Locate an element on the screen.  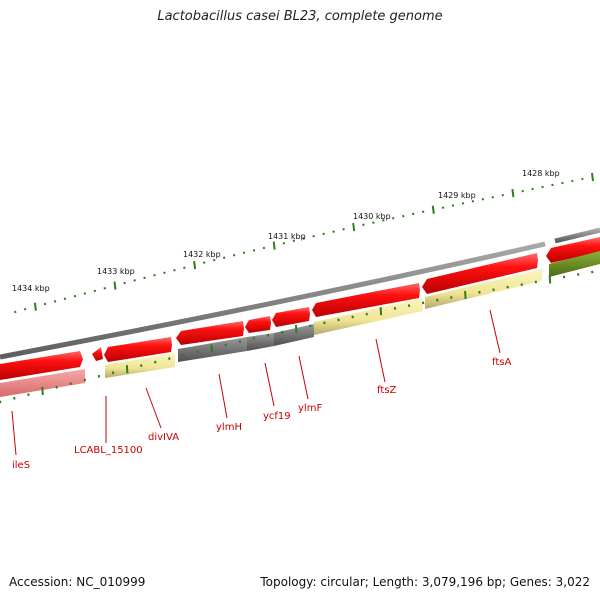
feature-divIVA is located at coordinates (140, 365).